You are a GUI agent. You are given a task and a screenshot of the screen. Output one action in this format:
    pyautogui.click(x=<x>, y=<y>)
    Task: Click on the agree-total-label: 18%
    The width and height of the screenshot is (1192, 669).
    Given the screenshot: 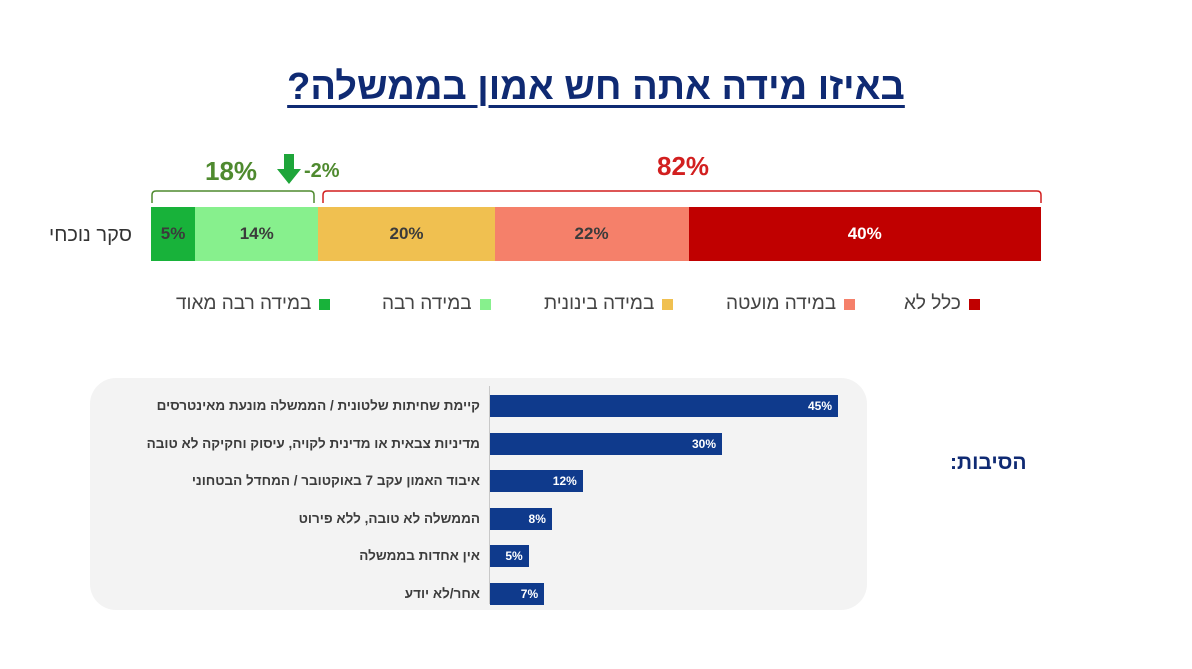 What is the action you would take?
    pyautogui.click(x=231, y=171)
    